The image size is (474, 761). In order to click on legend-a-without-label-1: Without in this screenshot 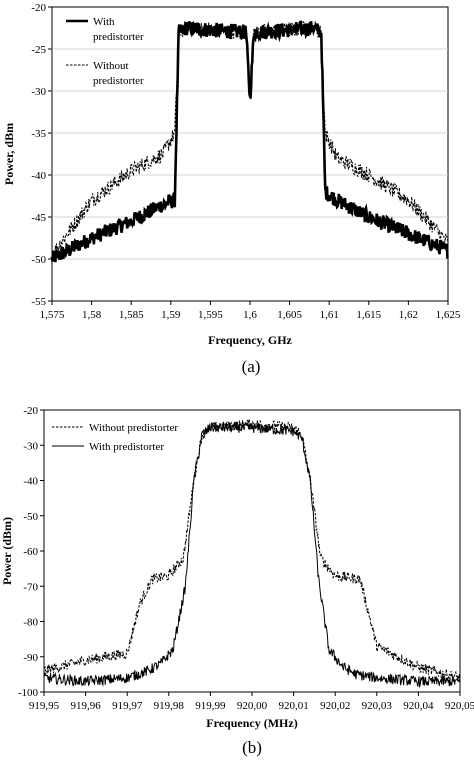, I will do `click(111, 66)`.